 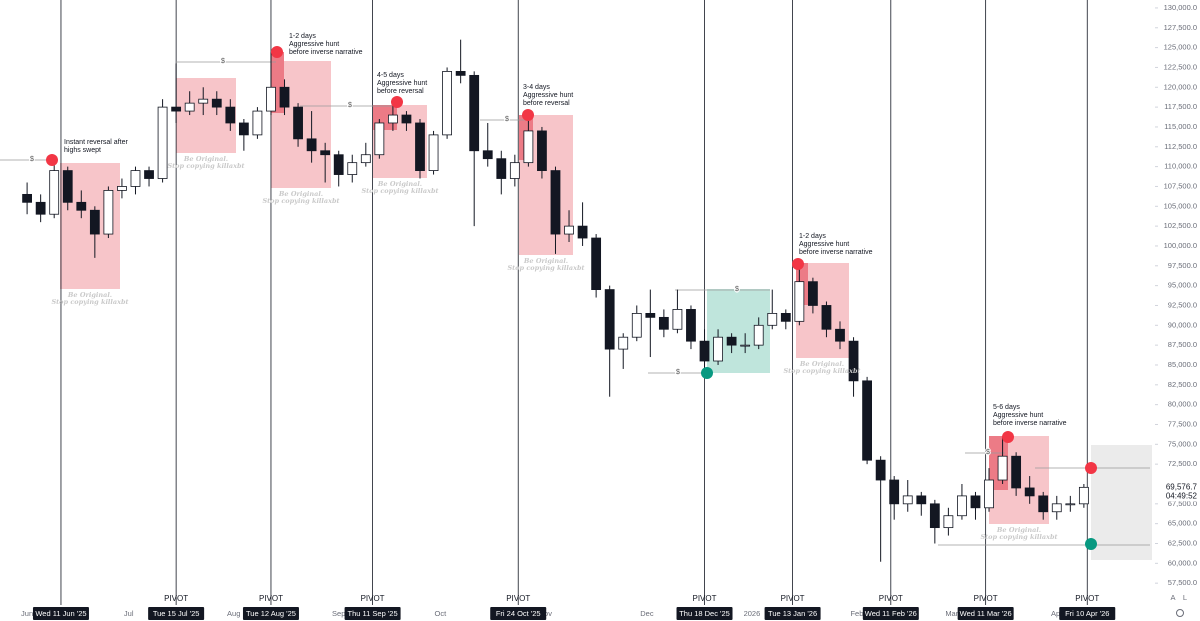 What do you see at coordinates (1180, 613) in the screenshot?
I see `settings-icon` at bounding box center [1180, 613].